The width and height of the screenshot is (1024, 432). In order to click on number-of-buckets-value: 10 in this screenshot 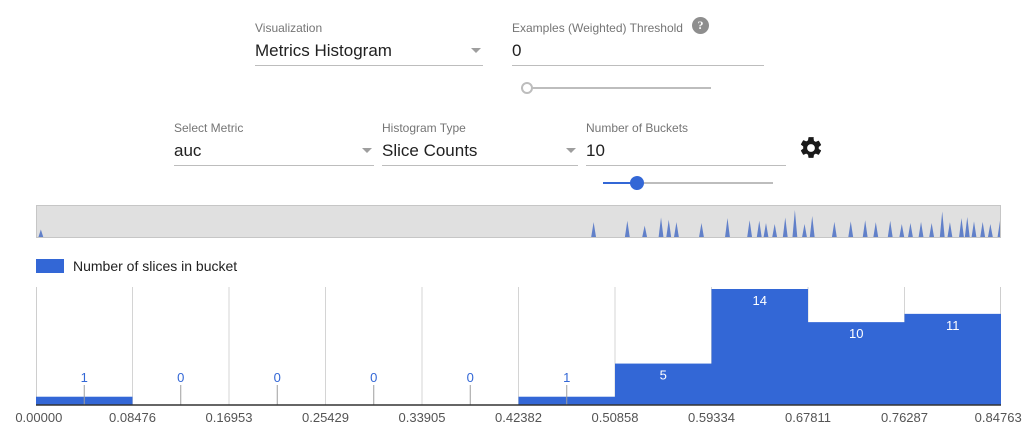, I will do `click(595, 150)`.